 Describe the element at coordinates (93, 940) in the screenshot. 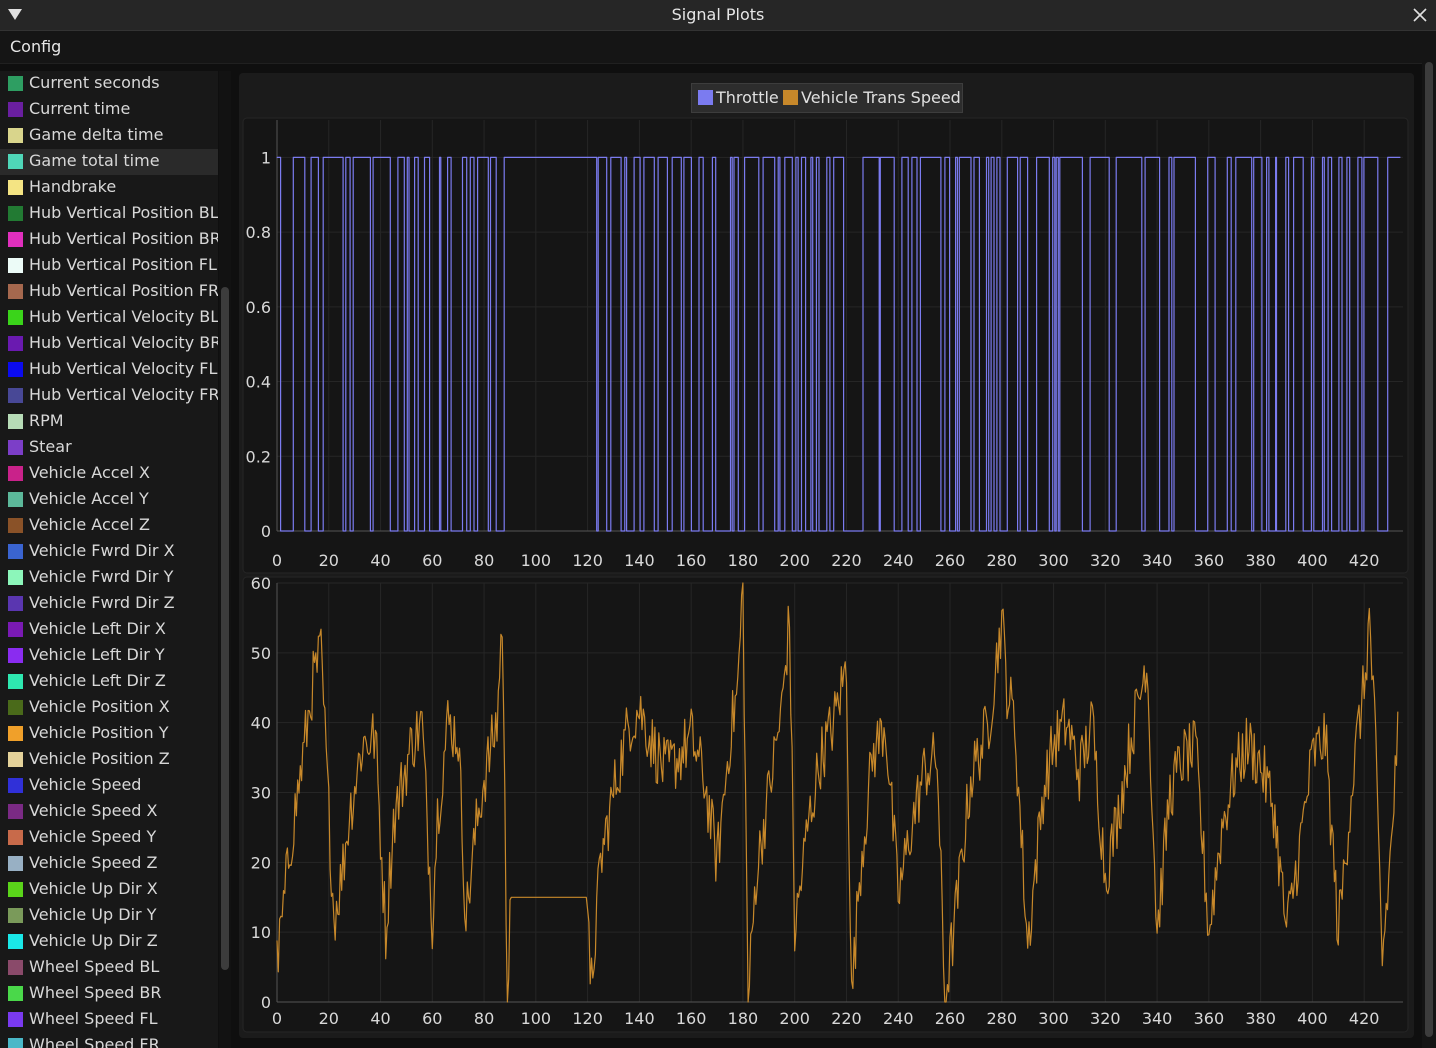

I see `signal-label: Vehicle Up Dir Z` at that location.